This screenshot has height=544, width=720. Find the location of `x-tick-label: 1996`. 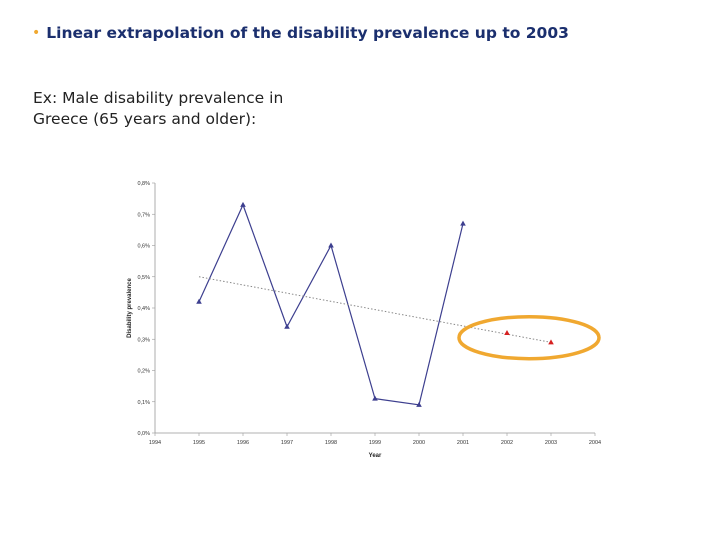

x-tick-label: 1996 is located at coordinates (243, 443).